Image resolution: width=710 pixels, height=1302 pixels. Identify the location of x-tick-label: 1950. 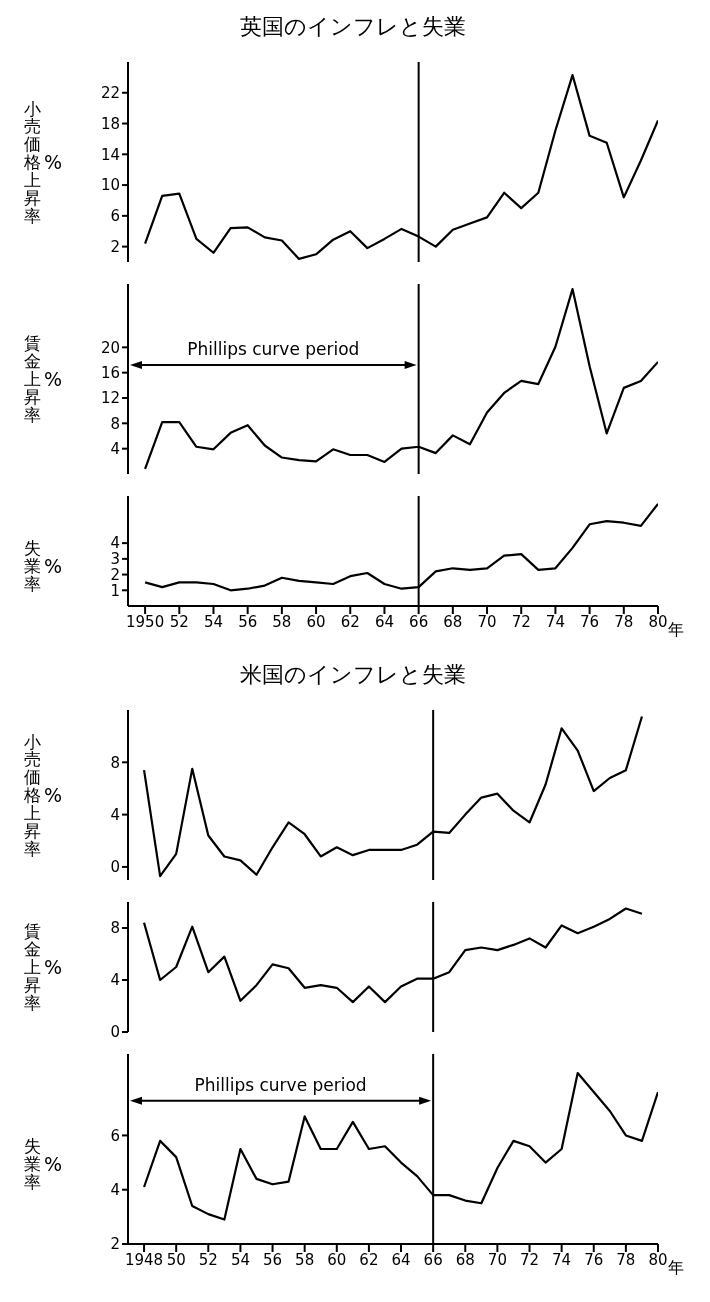
(145, 621).